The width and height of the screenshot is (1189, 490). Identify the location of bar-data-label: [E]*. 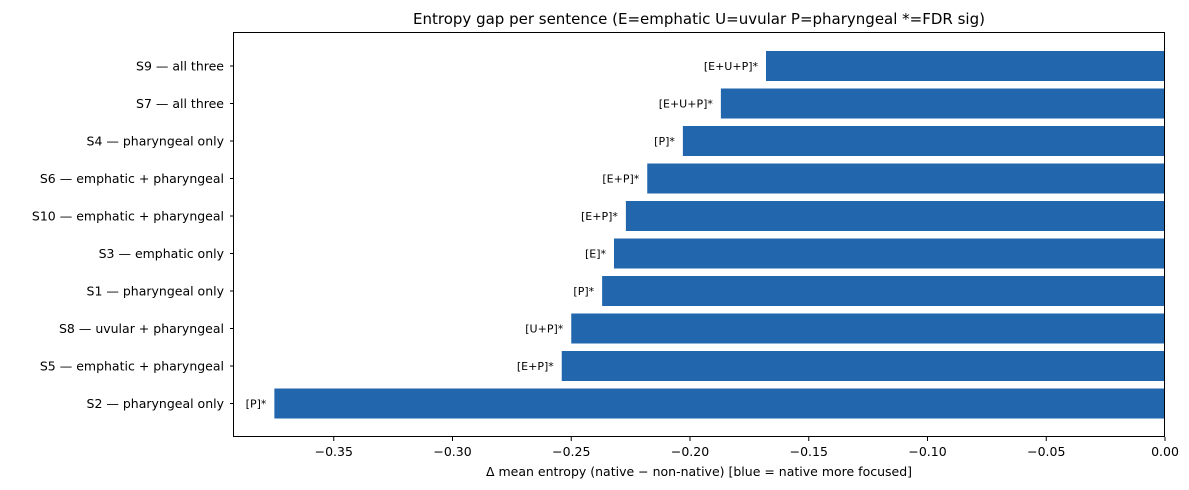
(596, 254).